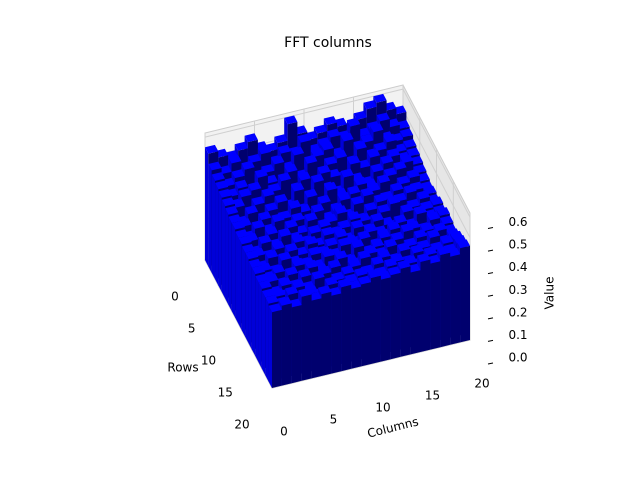 The width and height of the screenshot is (640, 480). I want to click on z-tick-label: 0.6, so click(517, 222).